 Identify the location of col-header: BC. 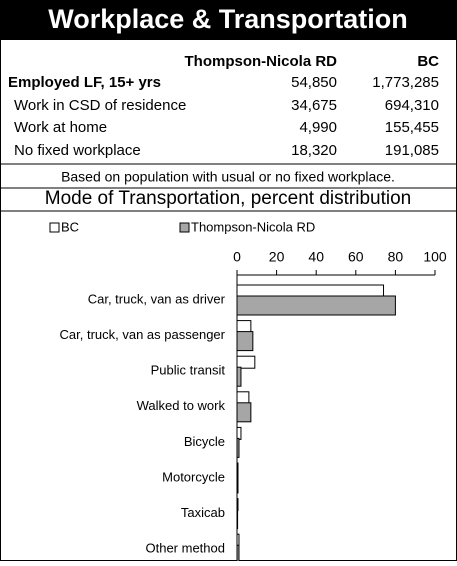
(428, 61).